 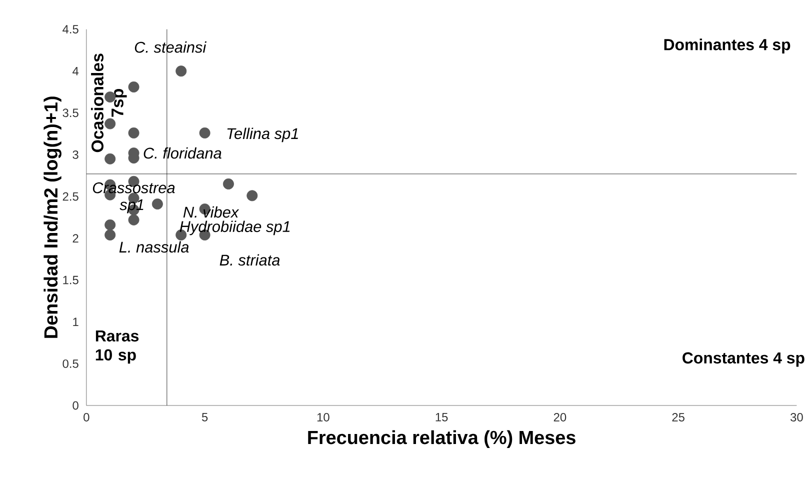 What do you see at coordinates (75, 238) in the screenshot?
I see `y-tick-label: 2` at bounding box center [75, 238].